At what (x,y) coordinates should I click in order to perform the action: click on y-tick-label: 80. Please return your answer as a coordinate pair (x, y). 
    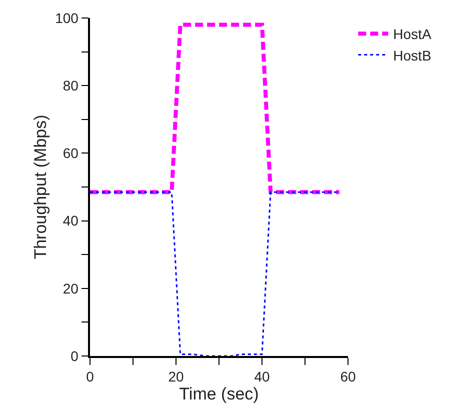
    Looking at the image, I should click on (70, 86).